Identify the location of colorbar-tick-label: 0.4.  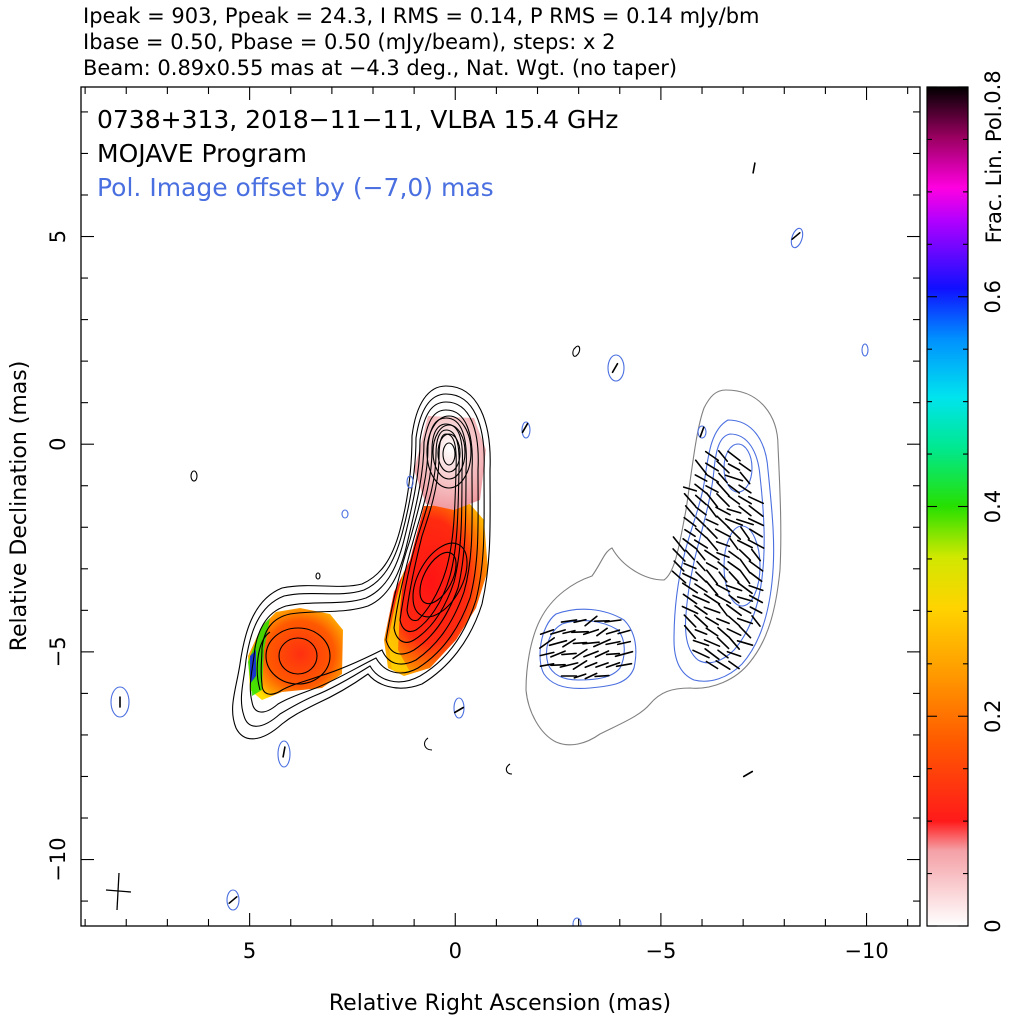
(993, 506).